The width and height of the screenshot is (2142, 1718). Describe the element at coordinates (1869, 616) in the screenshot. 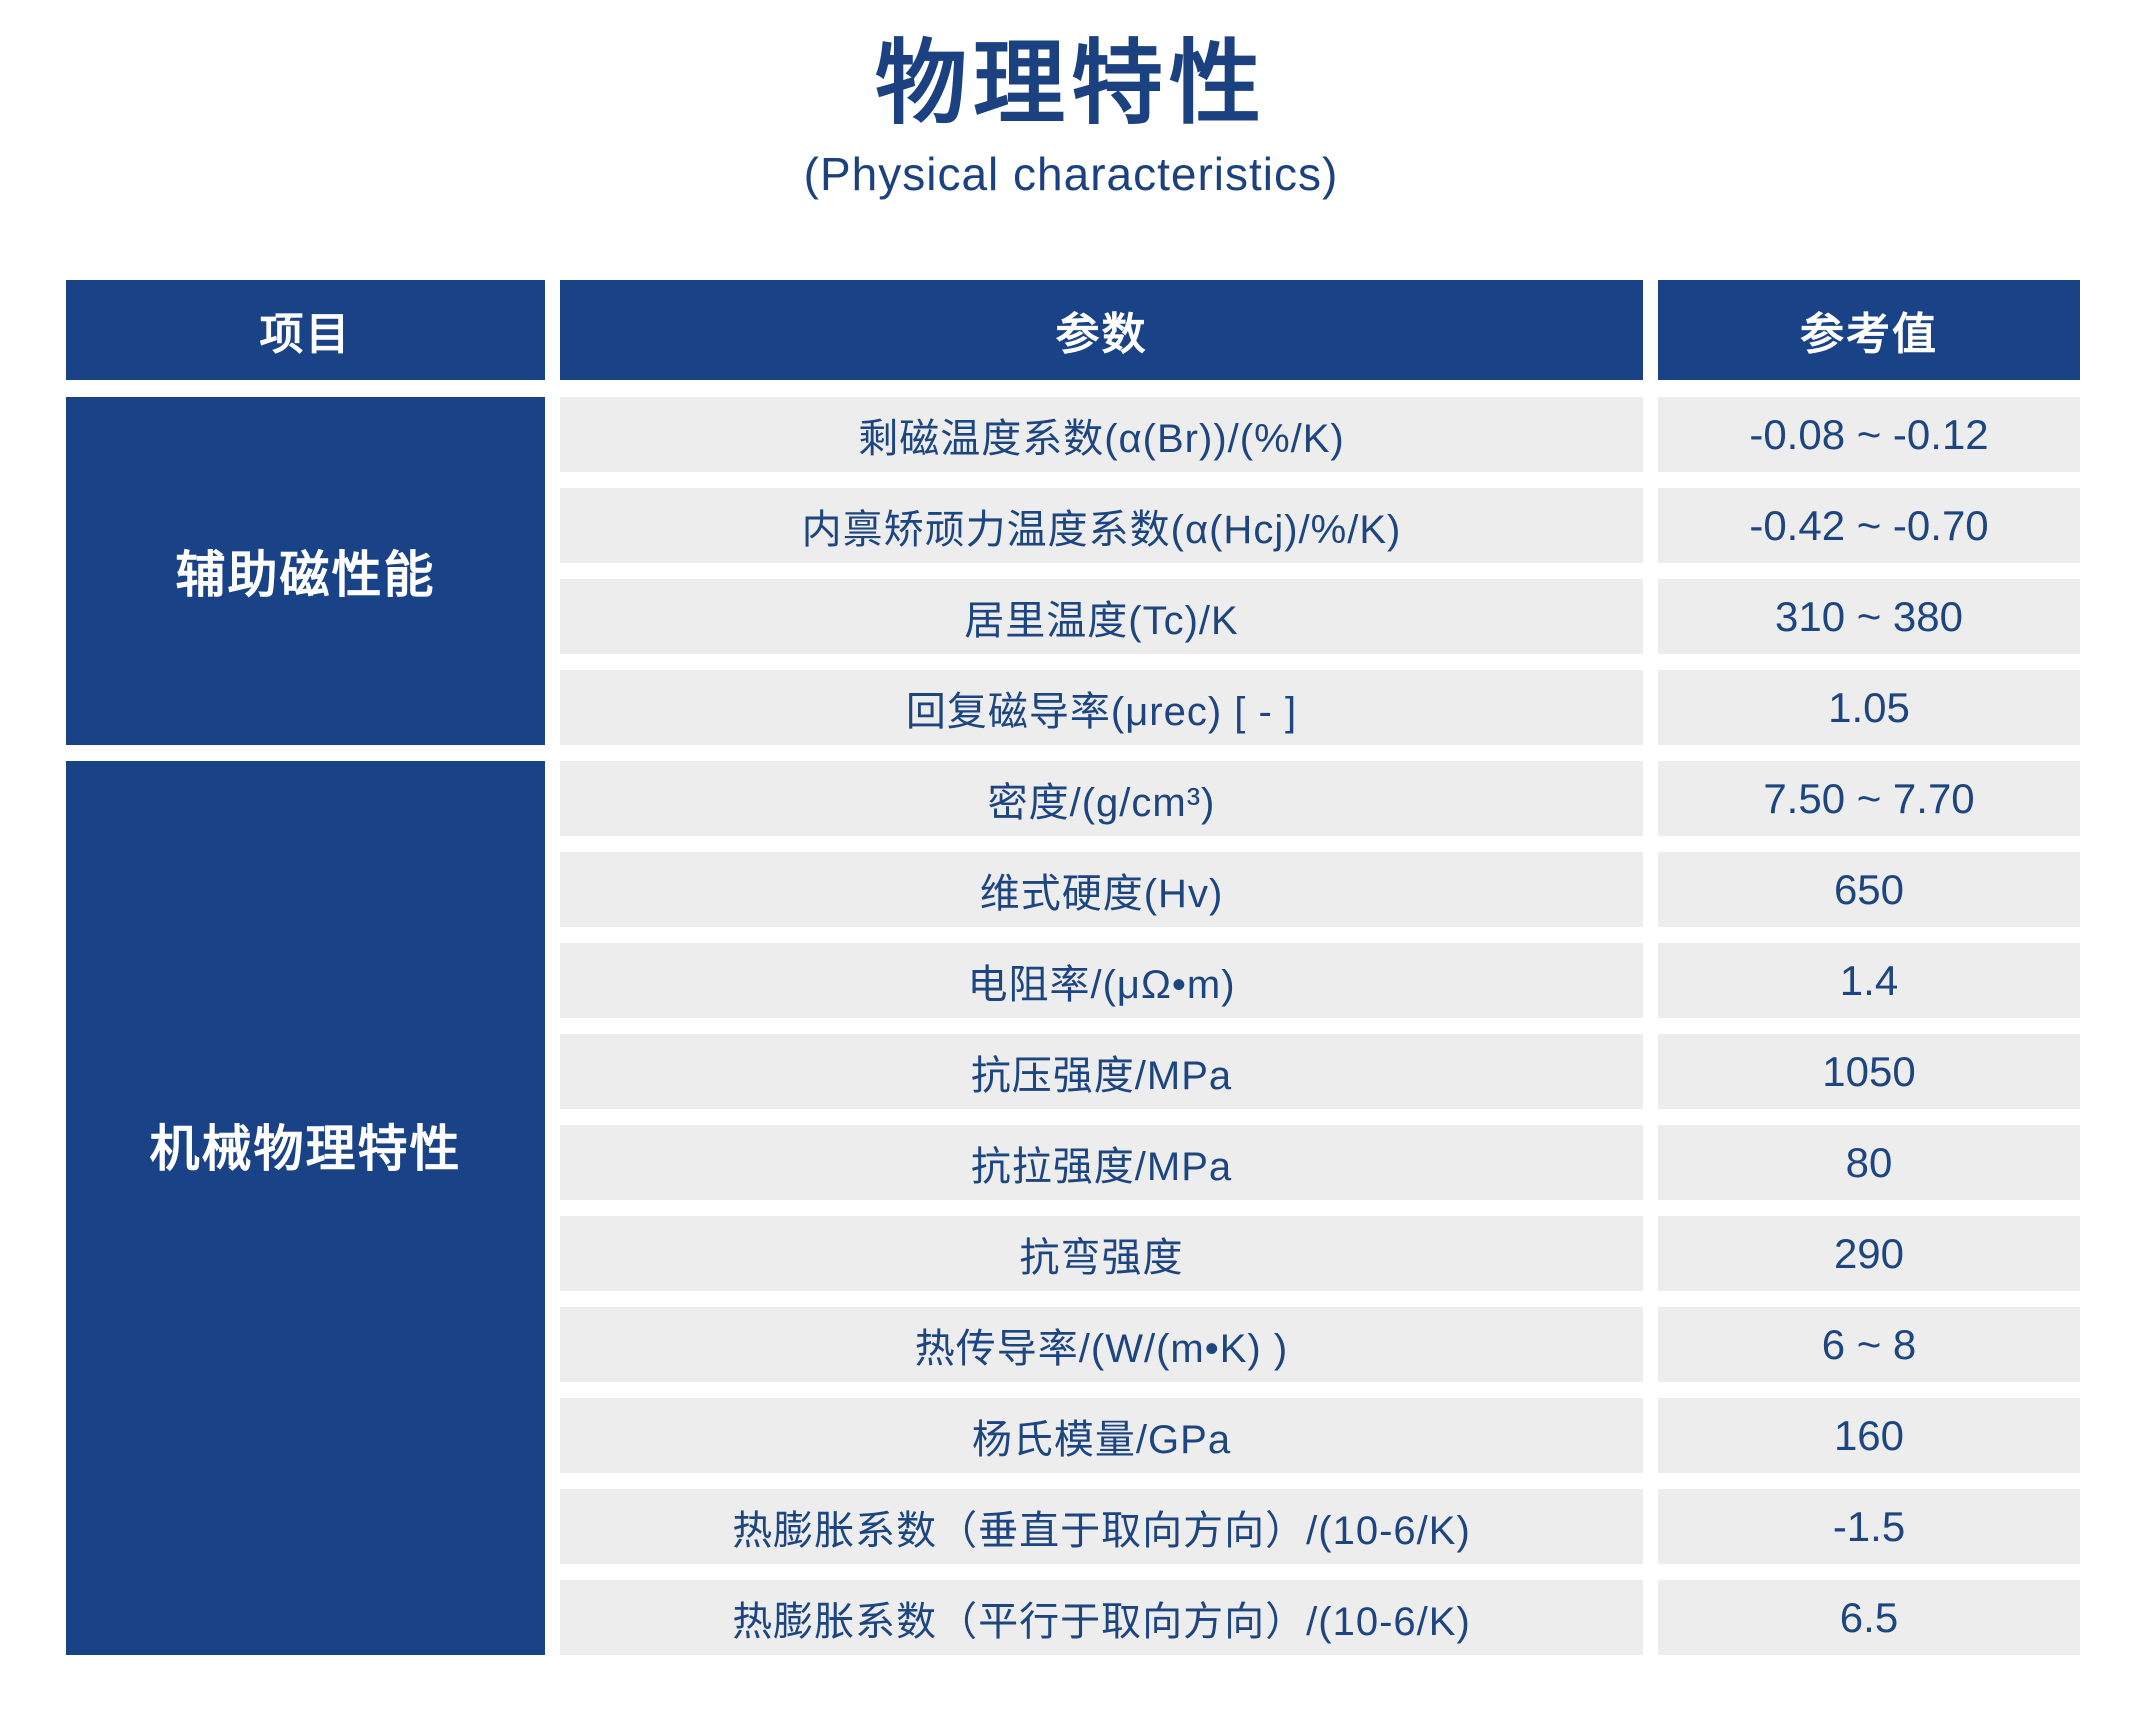

I see `value-cell: 310 ~ 380` at that location.